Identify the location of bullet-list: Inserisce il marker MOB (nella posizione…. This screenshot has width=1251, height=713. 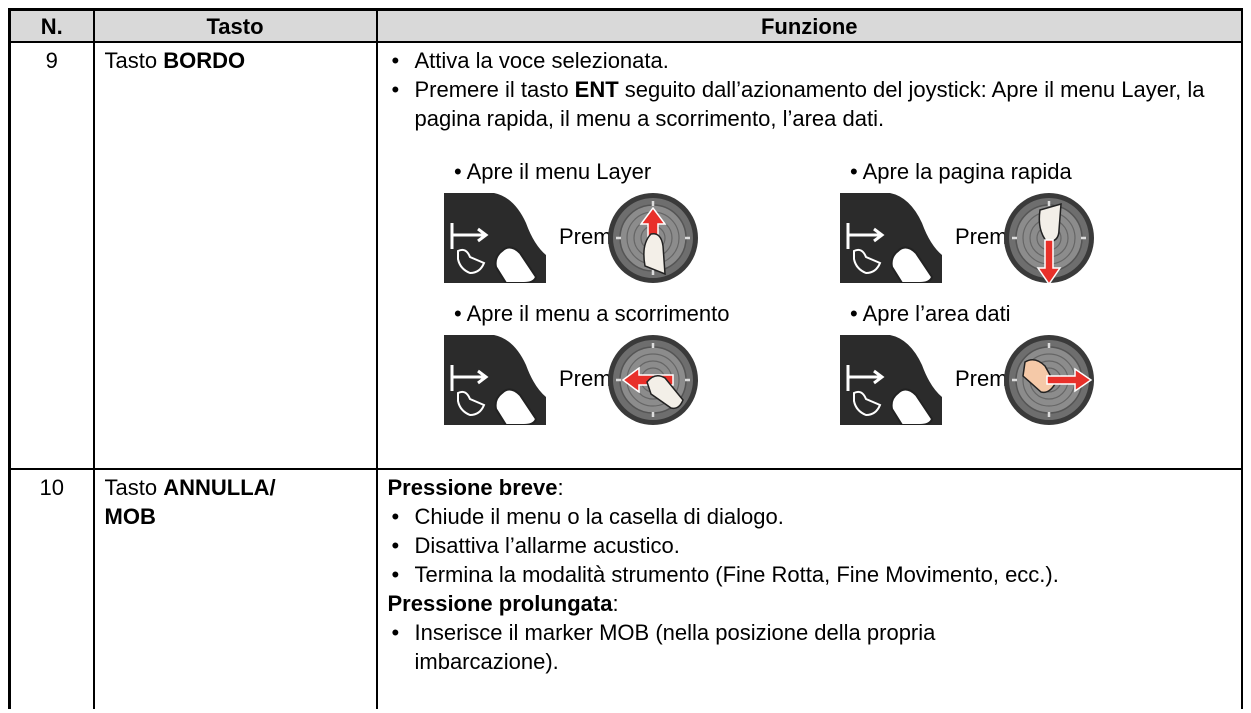
(810, 647).